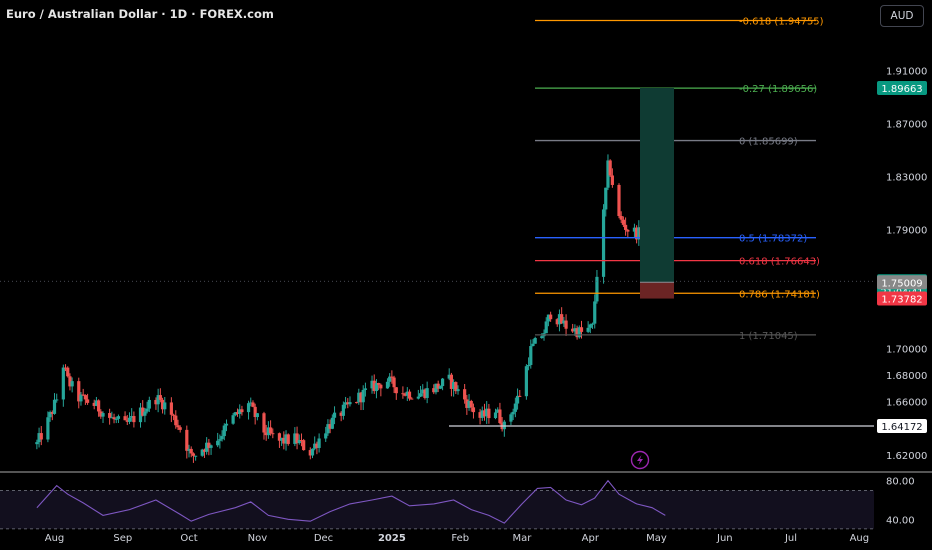 This screenshot has height=550, width=932. I want to click on x-tick-label: Feb, so click(460, 538).